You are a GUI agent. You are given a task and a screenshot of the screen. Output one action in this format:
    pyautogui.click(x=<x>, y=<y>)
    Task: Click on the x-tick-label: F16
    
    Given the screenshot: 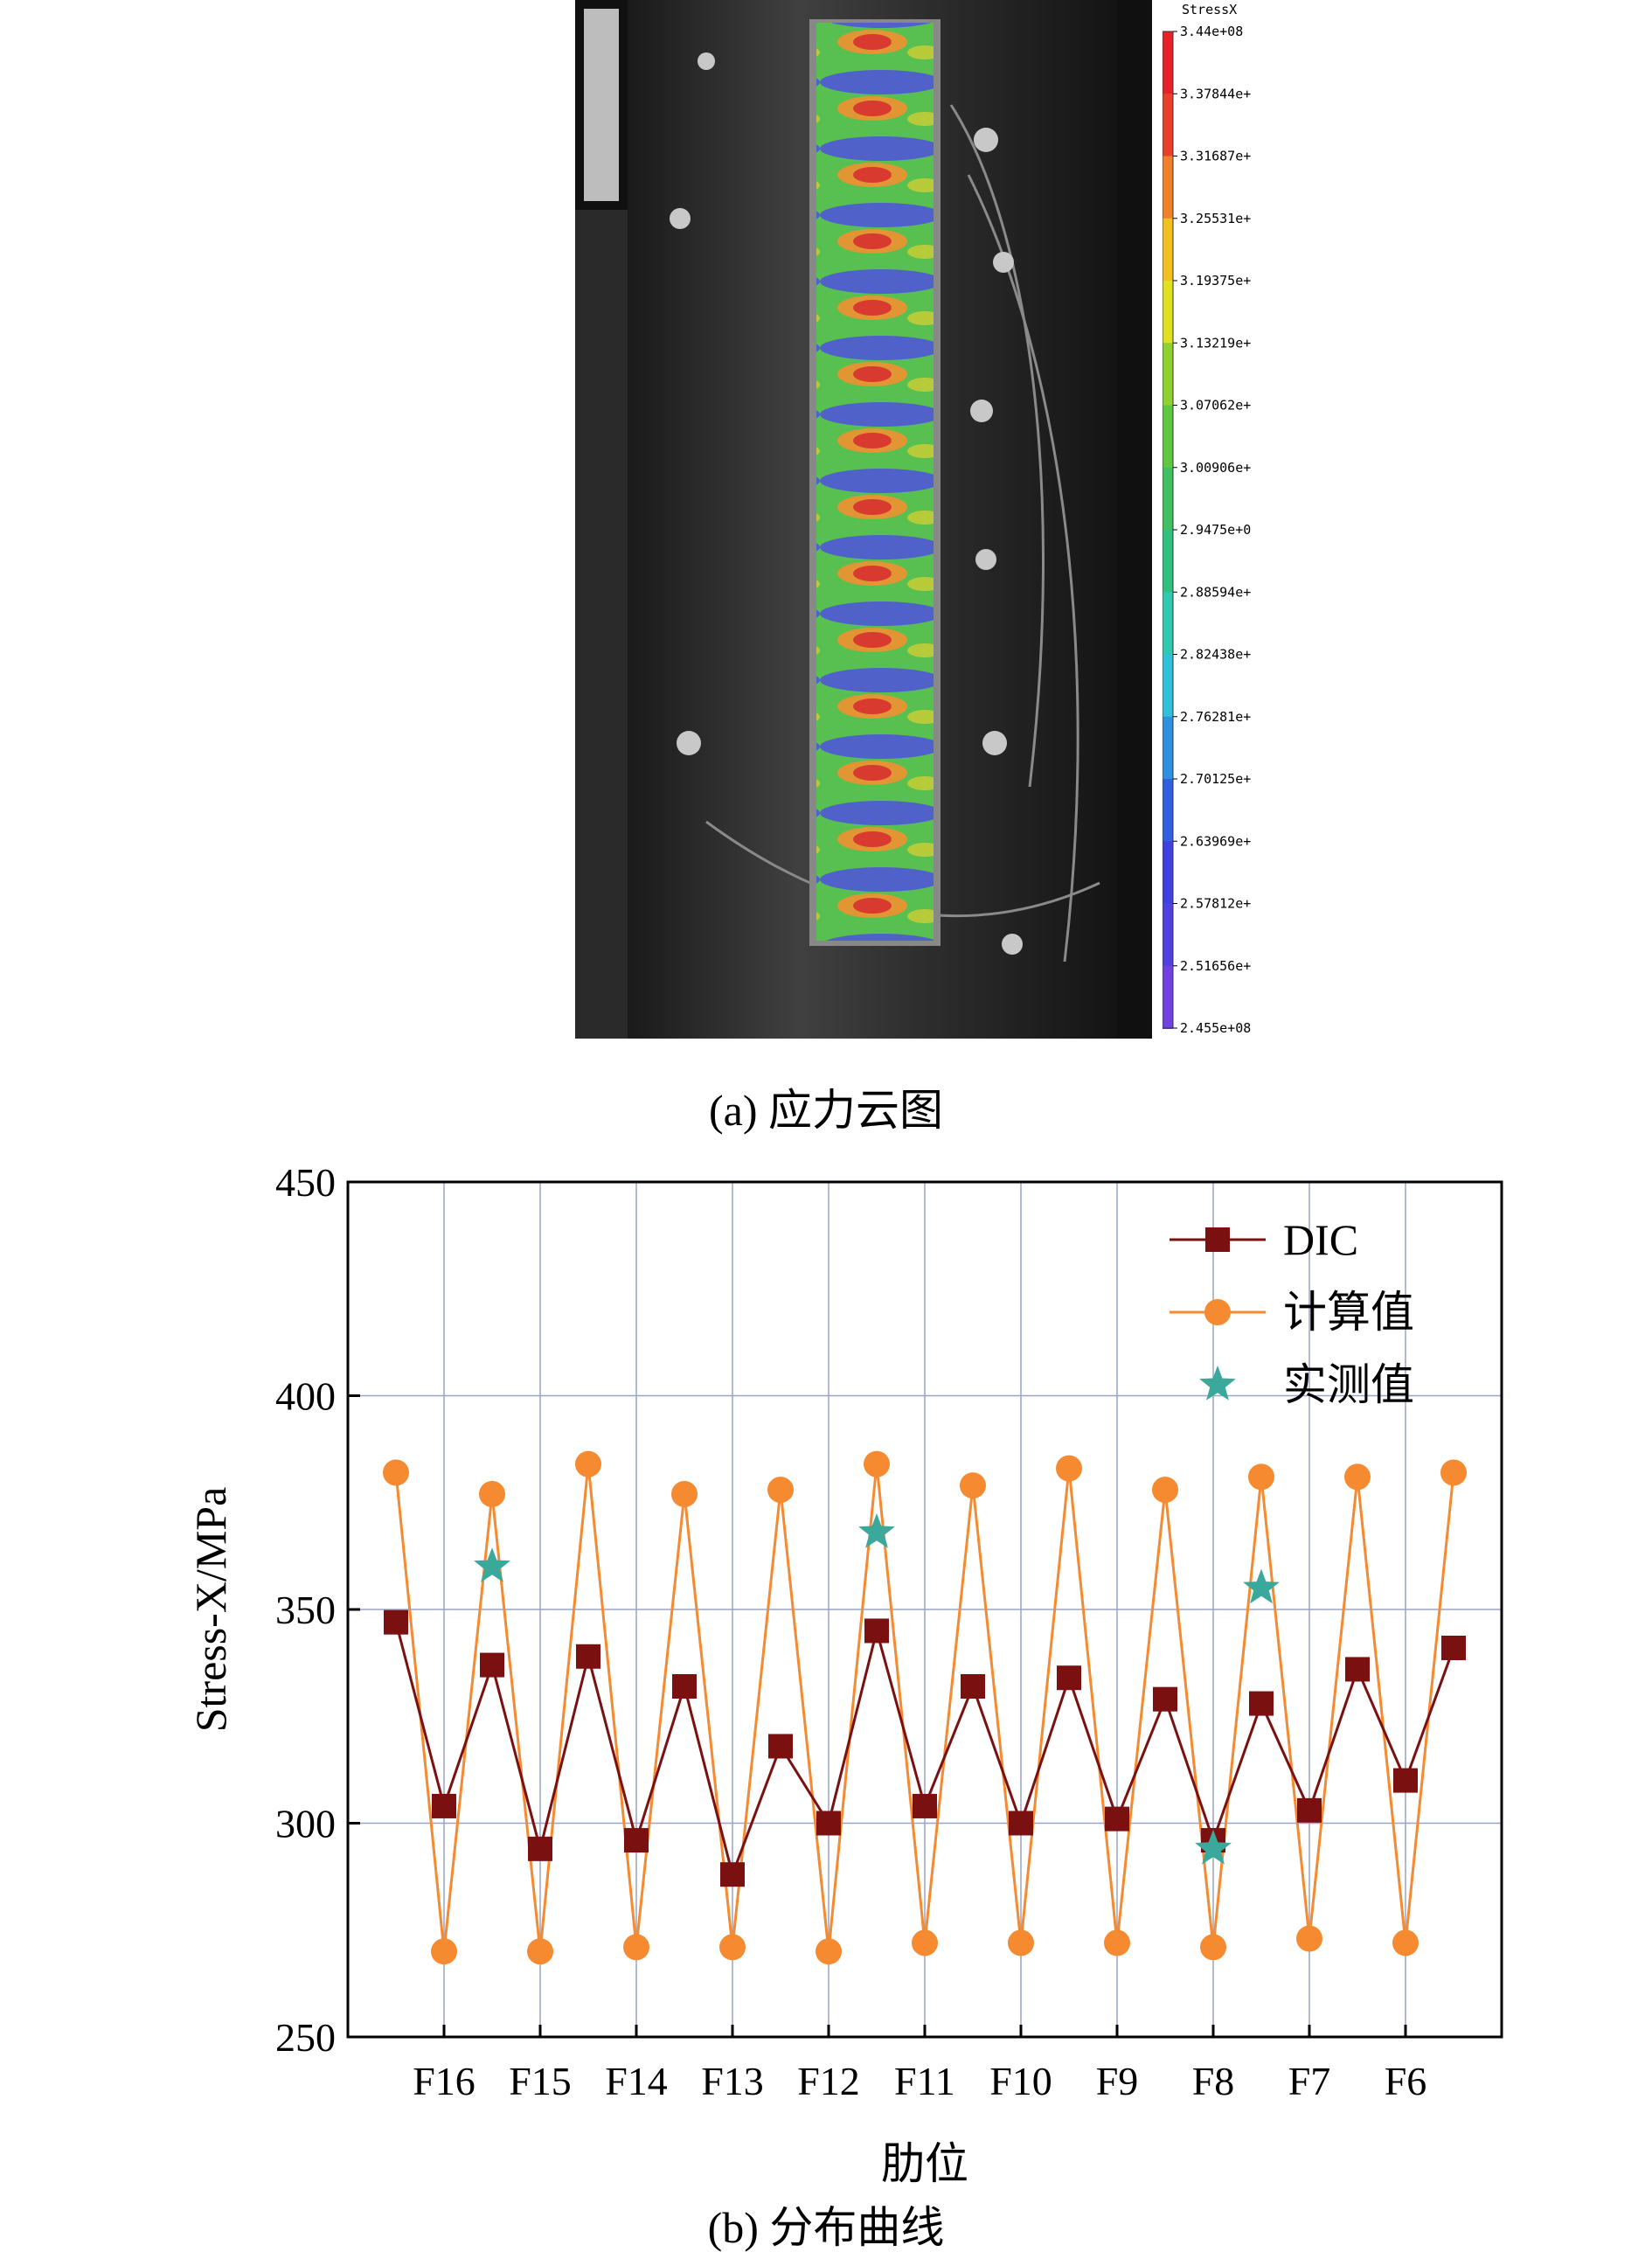 What is the action you would take?
    pyautogui.click(x=444, y=2081)
    